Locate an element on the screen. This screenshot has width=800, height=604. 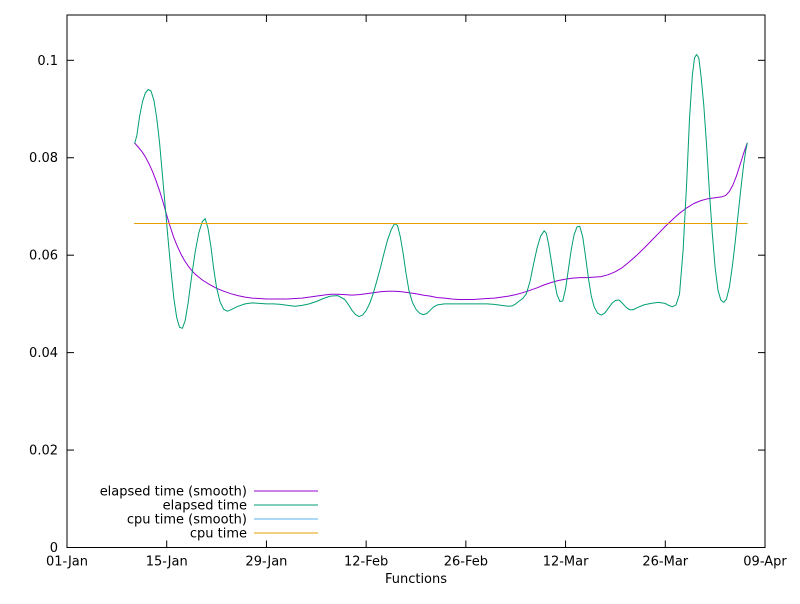
legend-label-elapsed-time-smooth: elapsed time (smooth) is located at coordinates (173, 492).